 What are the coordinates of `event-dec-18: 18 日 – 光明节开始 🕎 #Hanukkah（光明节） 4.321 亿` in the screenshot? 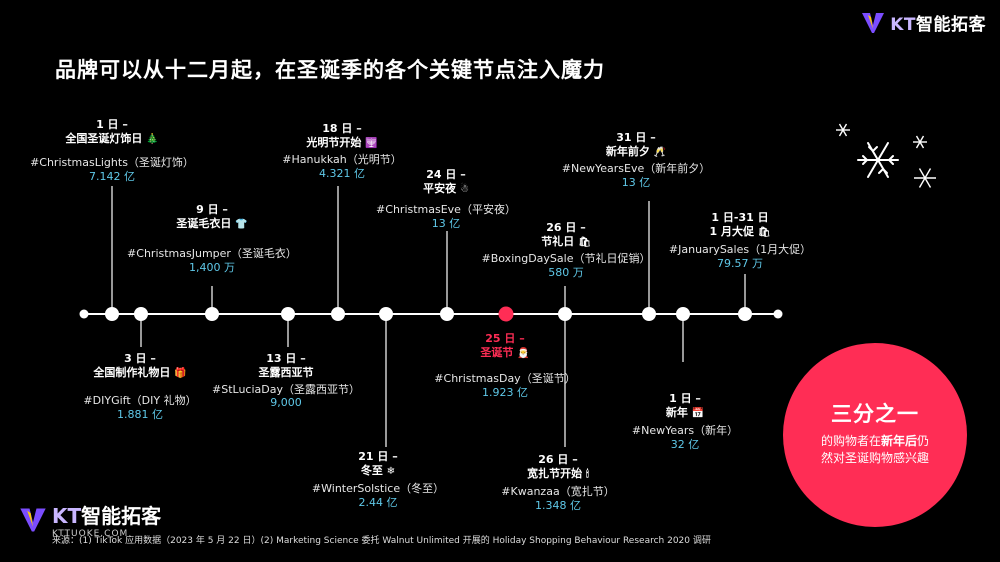 It's located at (342, 151).